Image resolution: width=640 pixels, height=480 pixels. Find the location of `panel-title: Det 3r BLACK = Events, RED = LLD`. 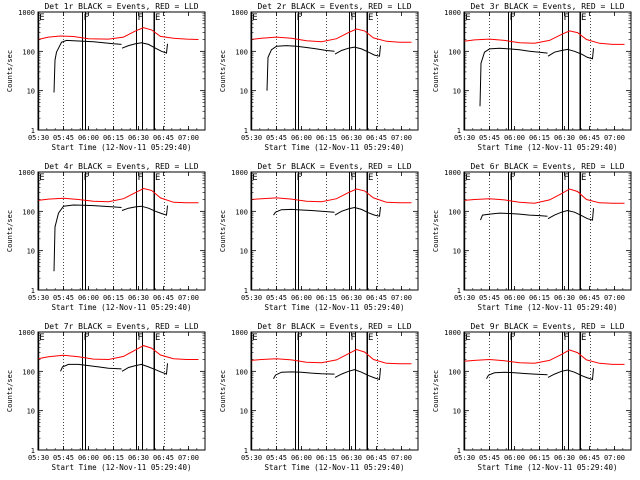

panel-title: Det 3r BLACK = Events, RED = LLD is located at coordinates (547, 6).